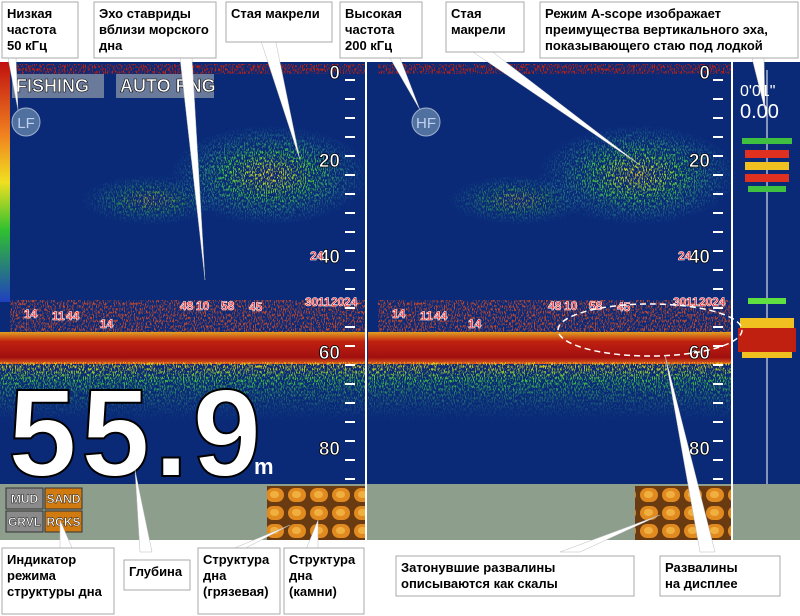  What do you see at coordinates (55, 591) in the screenshot?
I see `callout-text: структуры дна` at bounding box center [55, 591].